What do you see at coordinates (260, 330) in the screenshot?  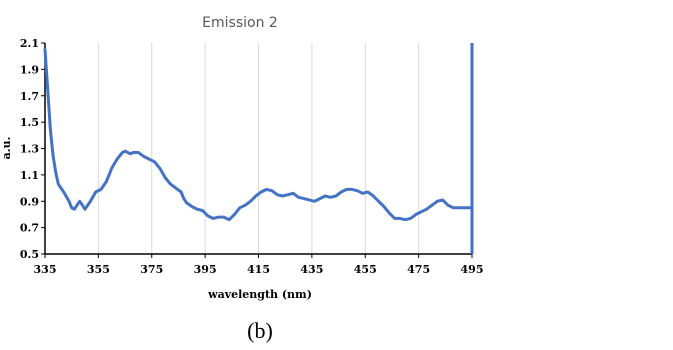 I see `figure-caption: (b)` at bounding box center [260, 330].